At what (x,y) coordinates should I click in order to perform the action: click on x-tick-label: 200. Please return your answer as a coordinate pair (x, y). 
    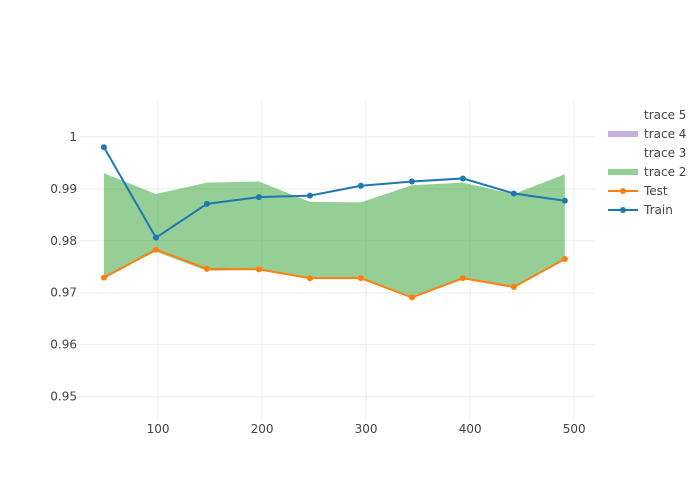
    Looking at the image, I should click on (262, 429).